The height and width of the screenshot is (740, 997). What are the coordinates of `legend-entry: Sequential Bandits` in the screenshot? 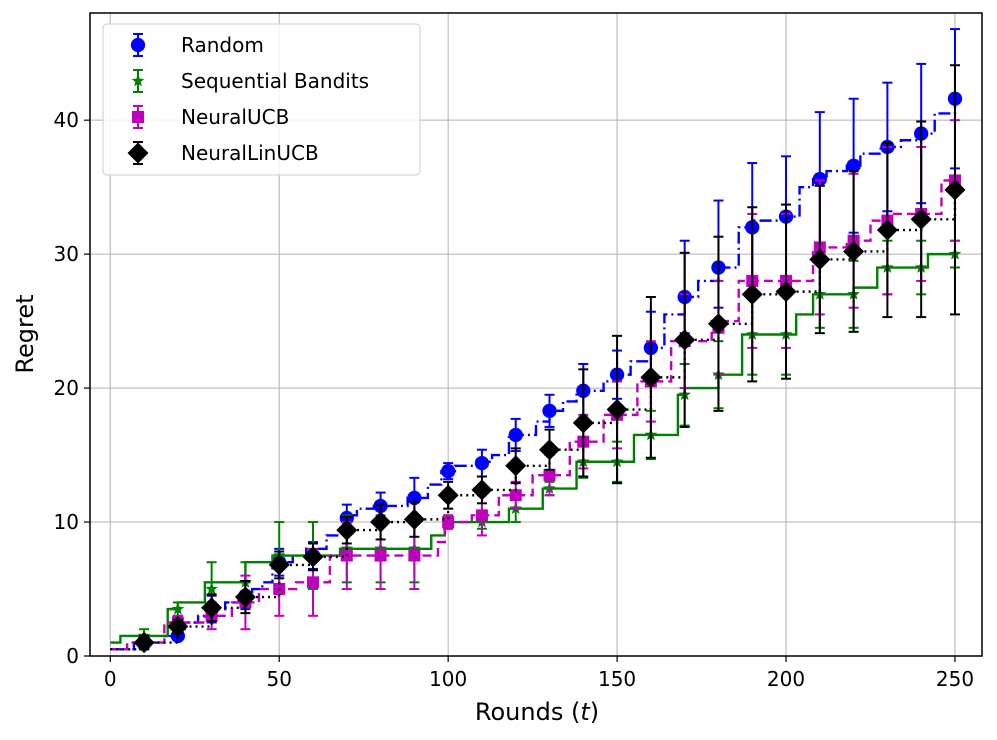 It's located at (250, 81).